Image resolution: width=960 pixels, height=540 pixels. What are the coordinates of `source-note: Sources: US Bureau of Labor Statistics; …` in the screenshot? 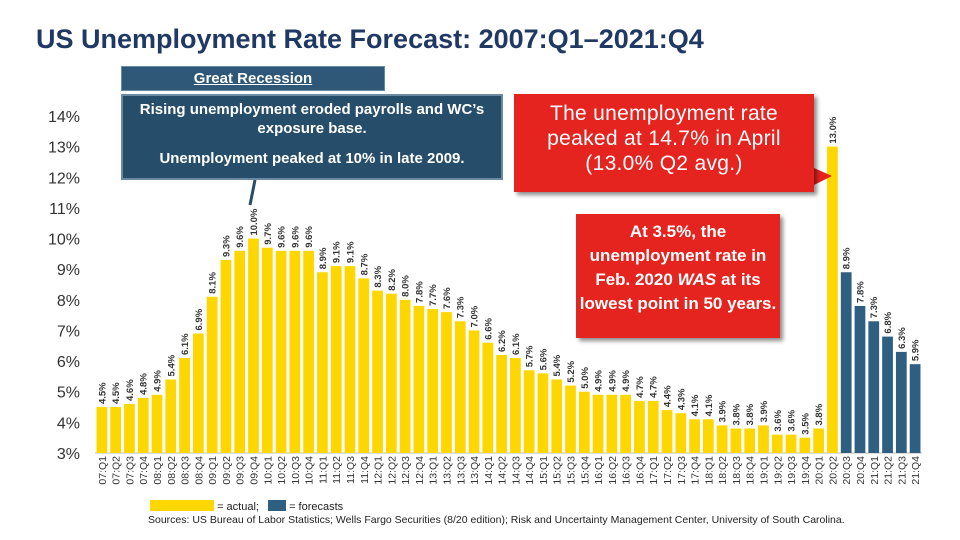 It's located at (496, 520).